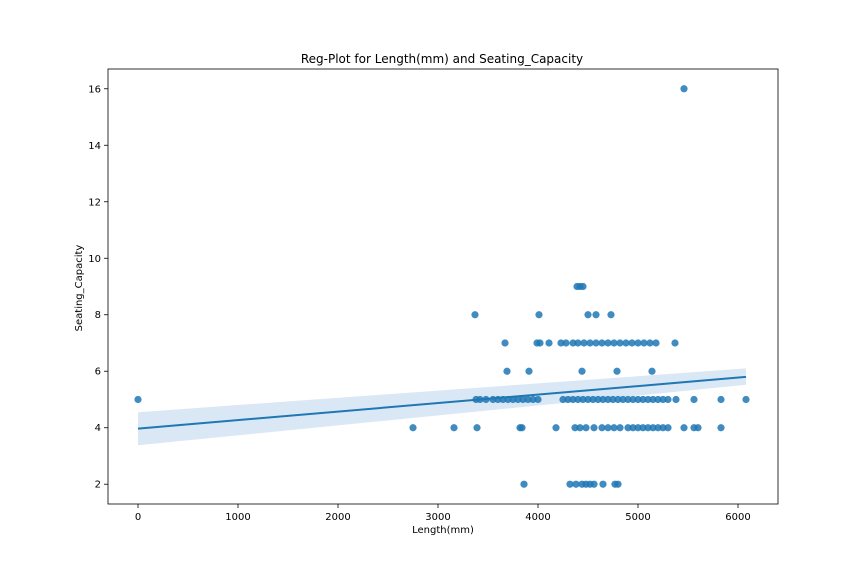 This screenshot has width=864, height=576. I want to click on y-tick-label: 14, so click(94, 146).